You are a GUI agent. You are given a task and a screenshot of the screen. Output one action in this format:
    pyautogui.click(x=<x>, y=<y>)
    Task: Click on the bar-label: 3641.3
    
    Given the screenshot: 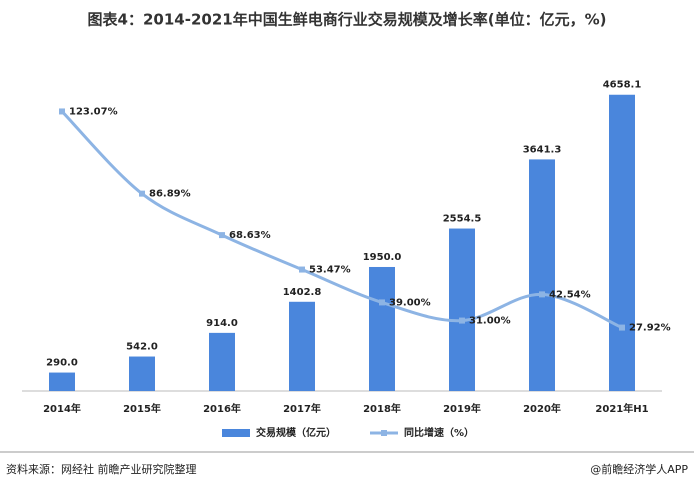 What is the action you would take?
    pyautogui.click(x=542, y=149)
    